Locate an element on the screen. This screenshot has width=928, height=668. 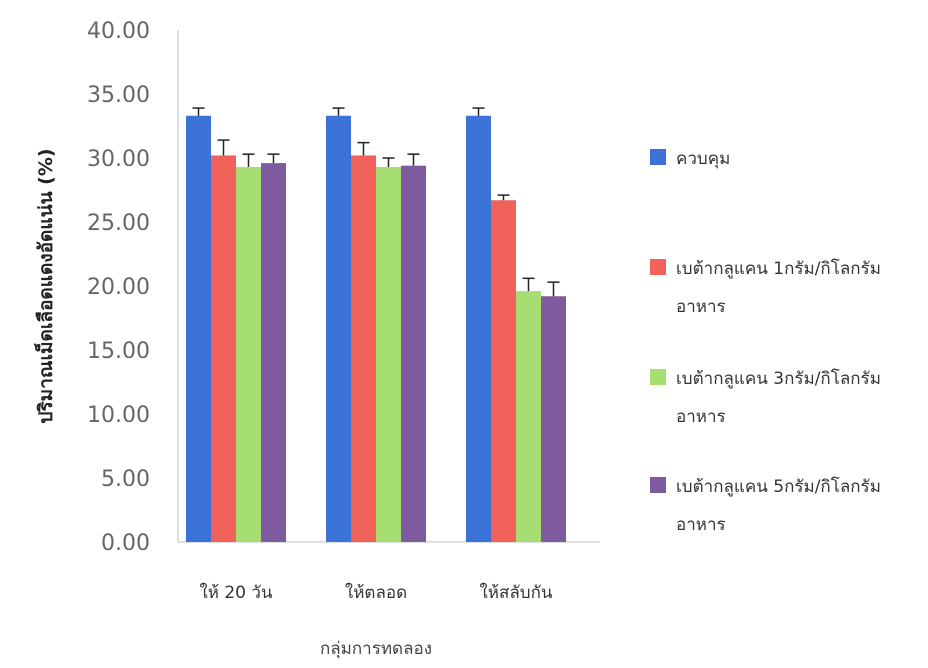
y-tick-label: 0.00 is located at coordinates (125, 543).